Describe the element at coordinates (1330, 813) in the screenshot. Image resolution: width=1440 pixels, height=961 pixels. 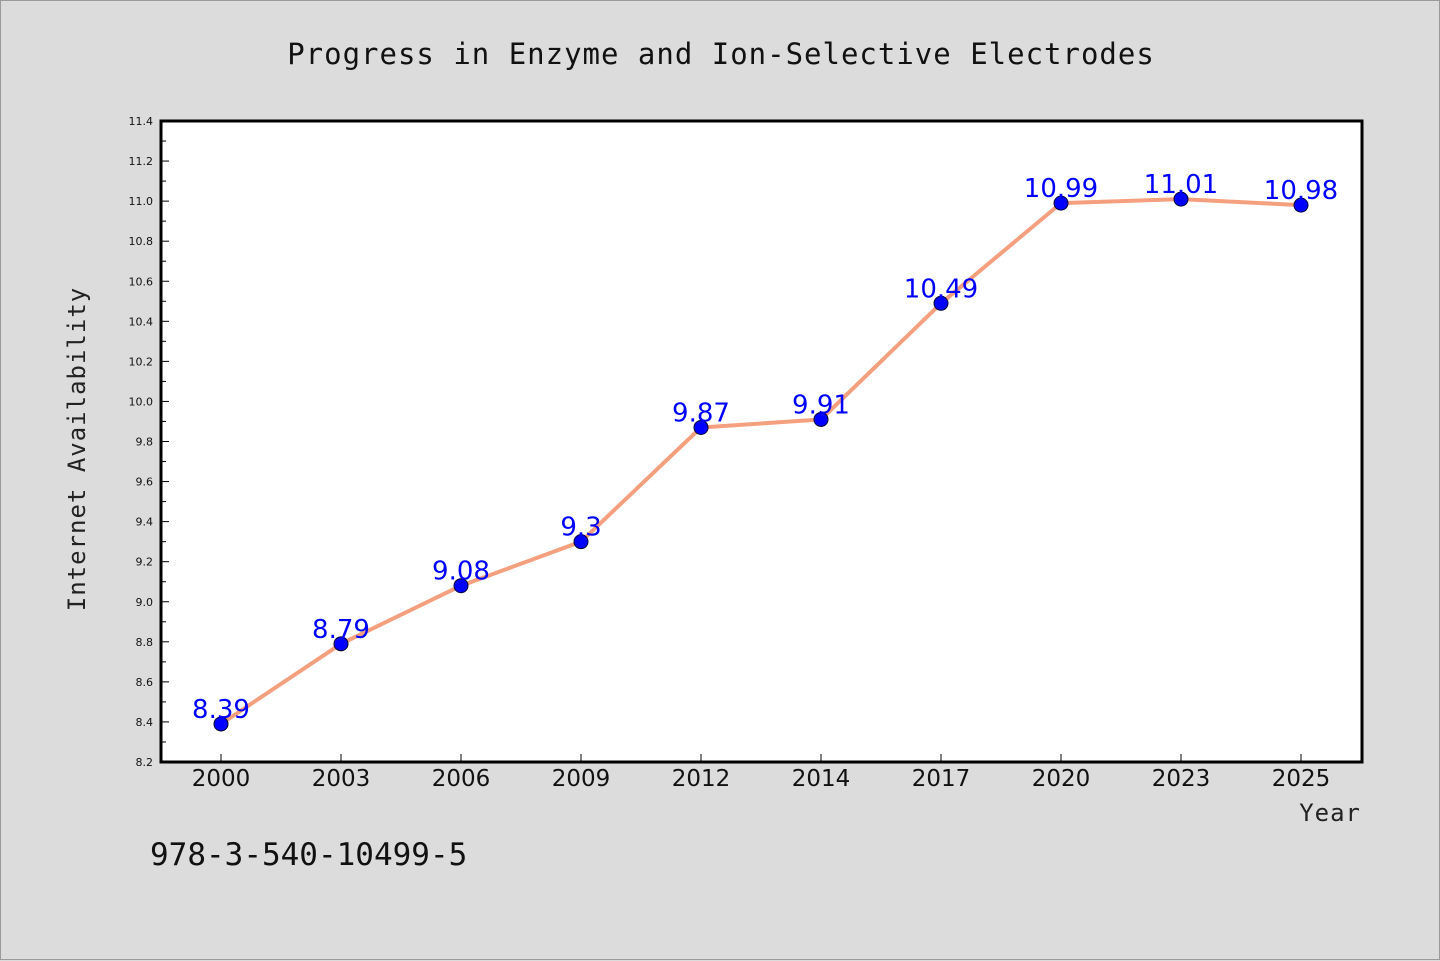
I see `x-axis-label: Year` at that location.